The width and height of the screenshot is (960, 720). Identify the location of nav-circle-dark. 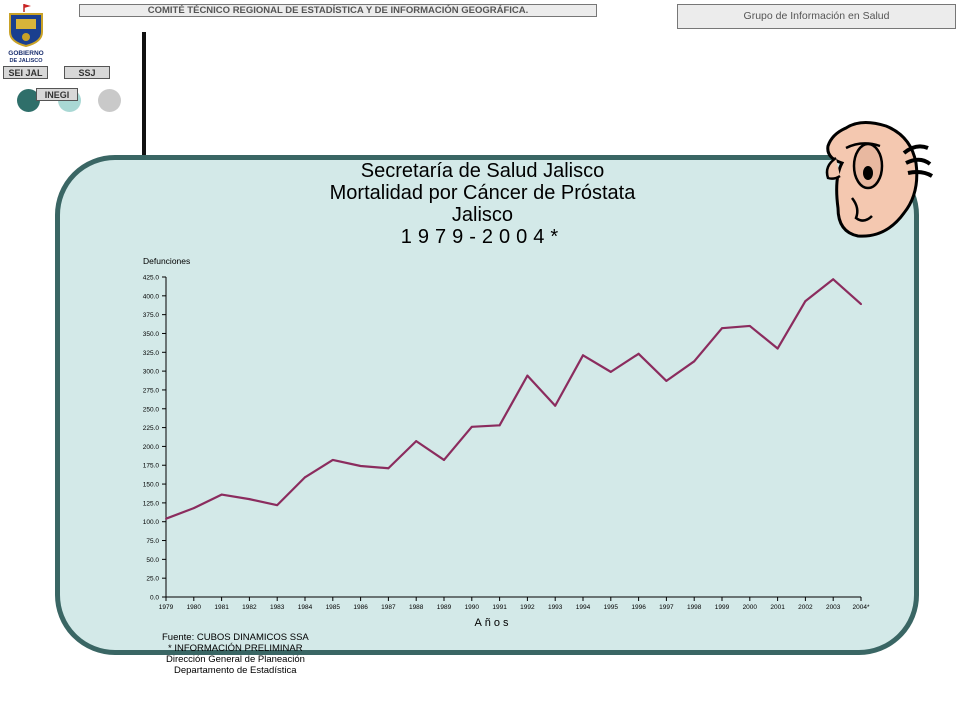
(28, 100).